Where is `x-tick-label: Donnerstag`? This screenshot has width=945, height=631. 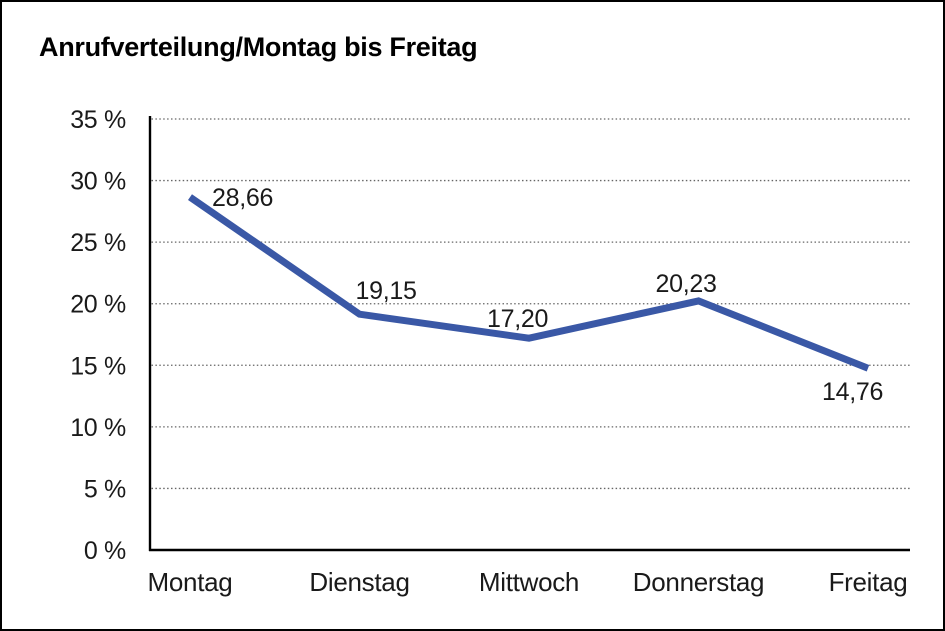 x-tick-label: Donnerstag is located at coordinates (698, 582).